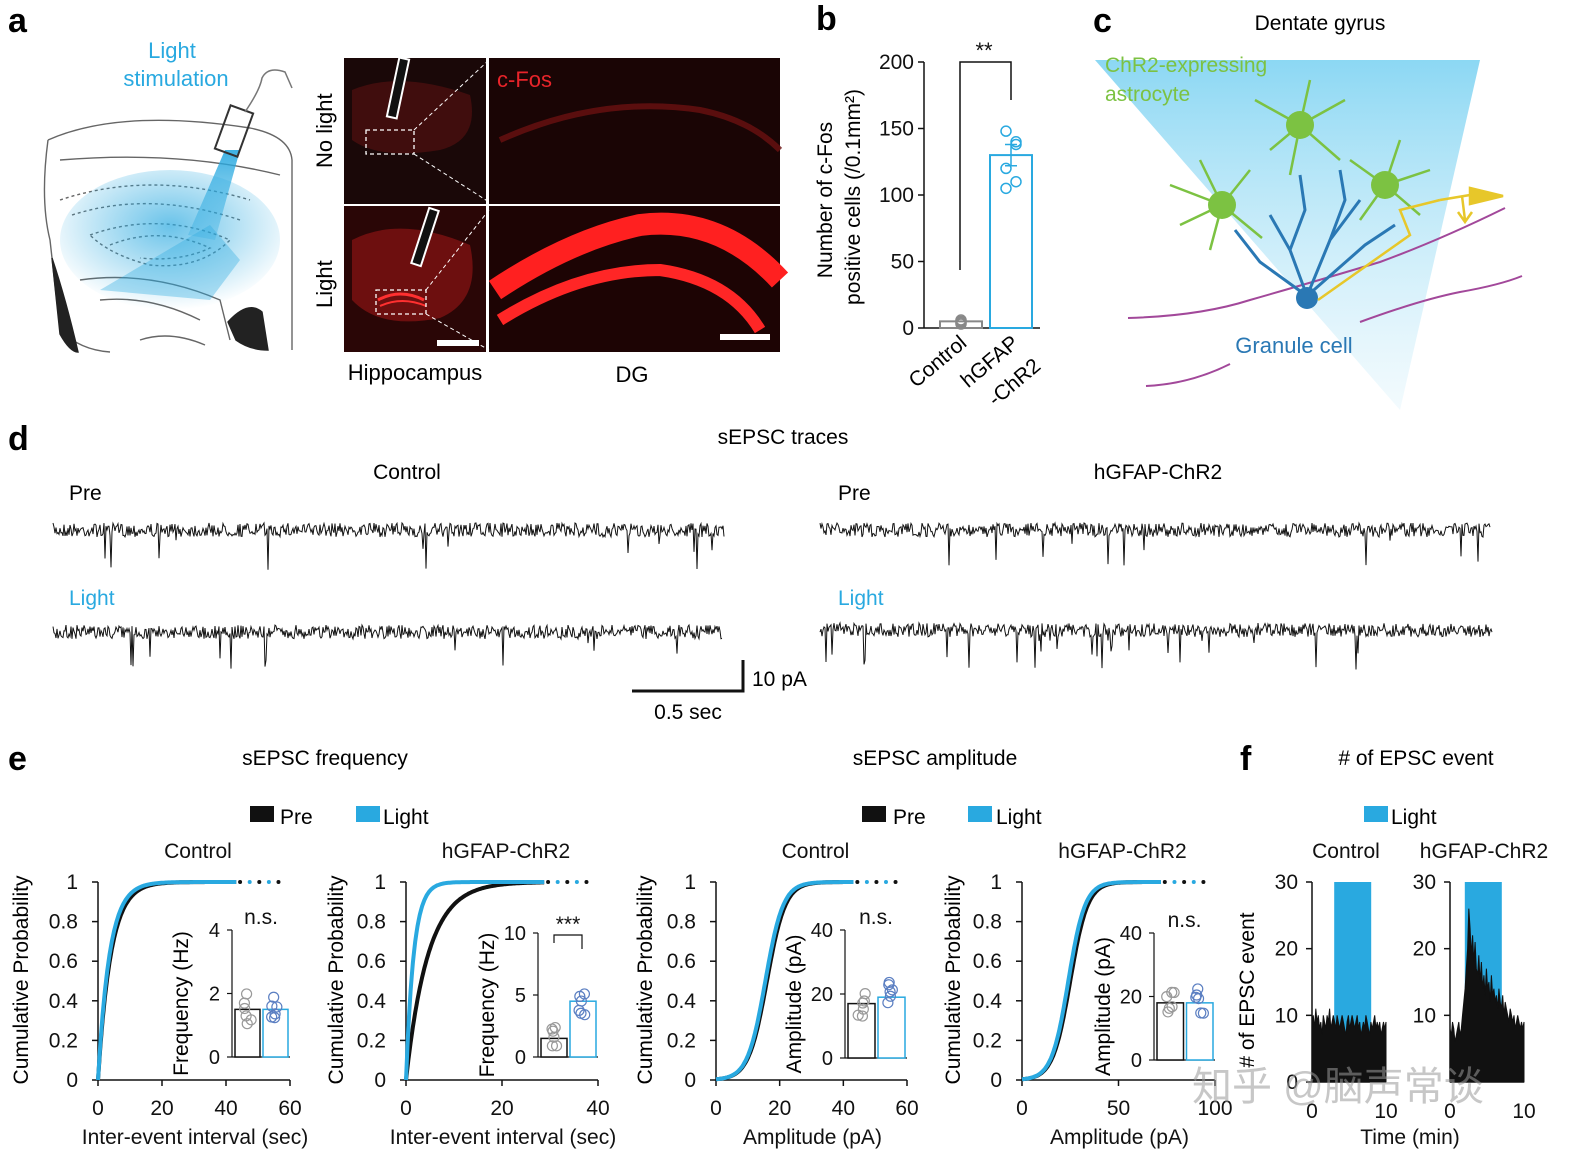 The width and height of the screenshot is (1572, 1157). What do you see at coordinates (1158, 472) in the screenshot?
I see `trace-group-chr2: hGFAP-ChR2` at bounding box center [1158, 472].